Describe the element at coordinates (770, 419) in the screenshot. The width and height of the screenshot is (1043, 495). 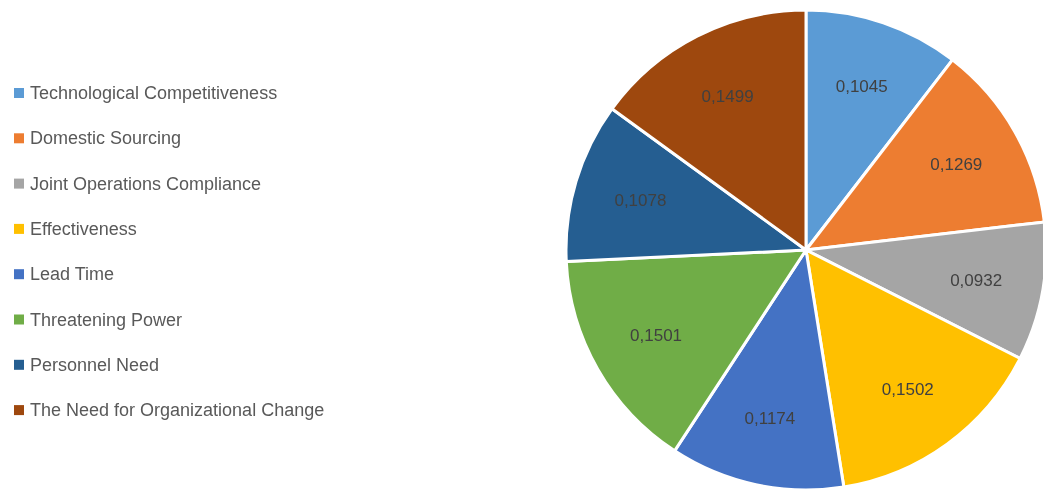
I see `data-label: 0,1174` at that location.